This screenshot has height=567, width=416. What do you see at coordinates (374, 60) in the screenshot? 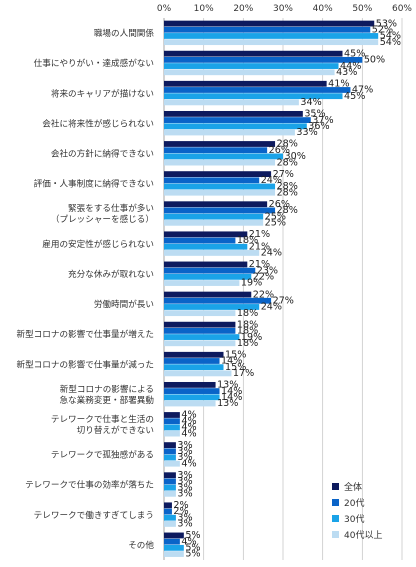
I see `value-label: 50%` at bounding box center [374, 60].